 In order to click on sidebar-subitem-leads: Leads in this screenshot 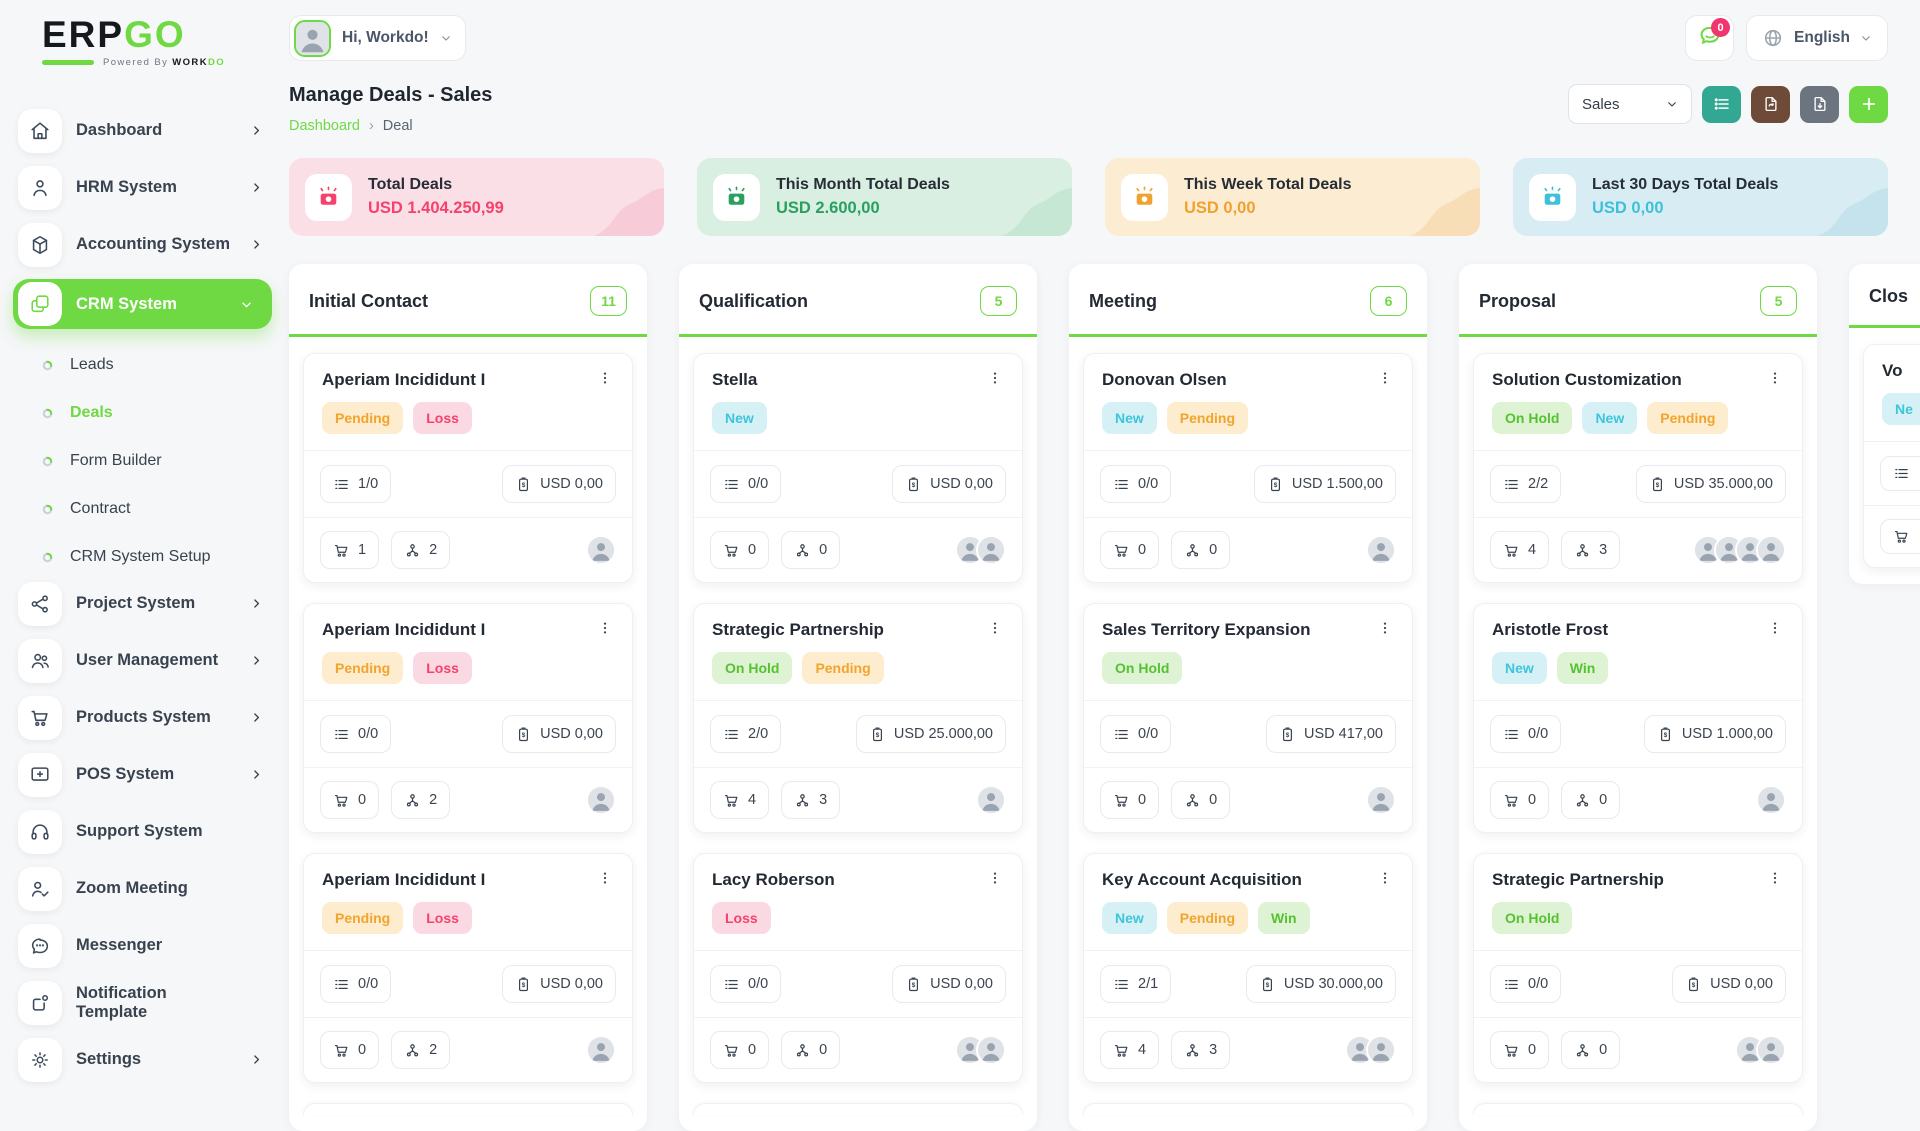, I will do `click(145, 365)`.